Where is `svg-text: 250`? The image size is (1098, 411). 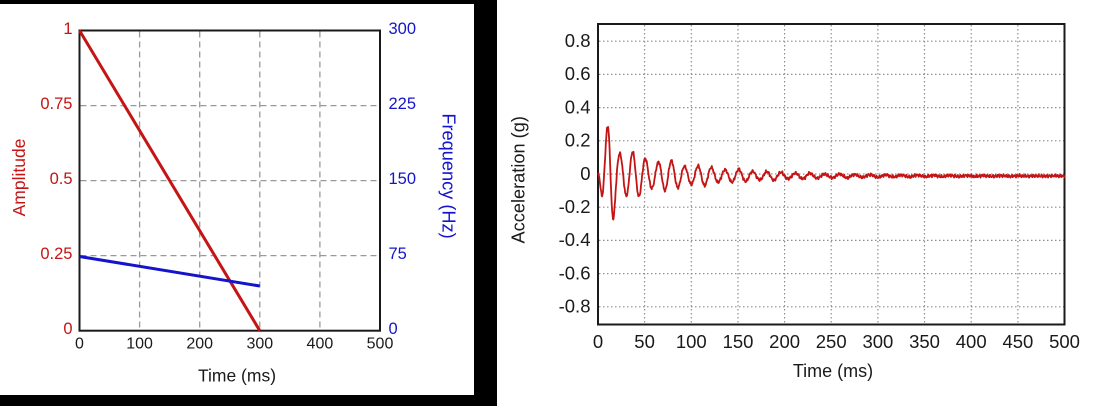 svg-text: 250 is located at coordinates (831, 341).